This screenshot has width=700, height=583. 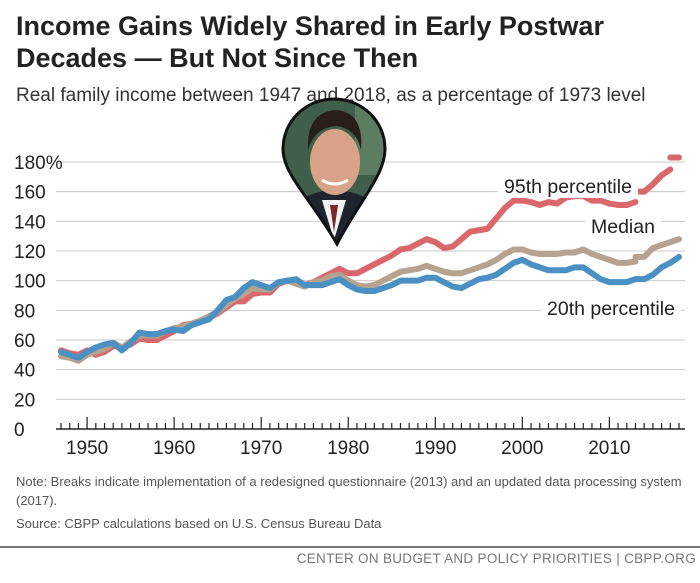 What do you see at coordinates (24, 400) in the screenshot?
I see `y-tick-label: 20` at bounding box center [24, 400].